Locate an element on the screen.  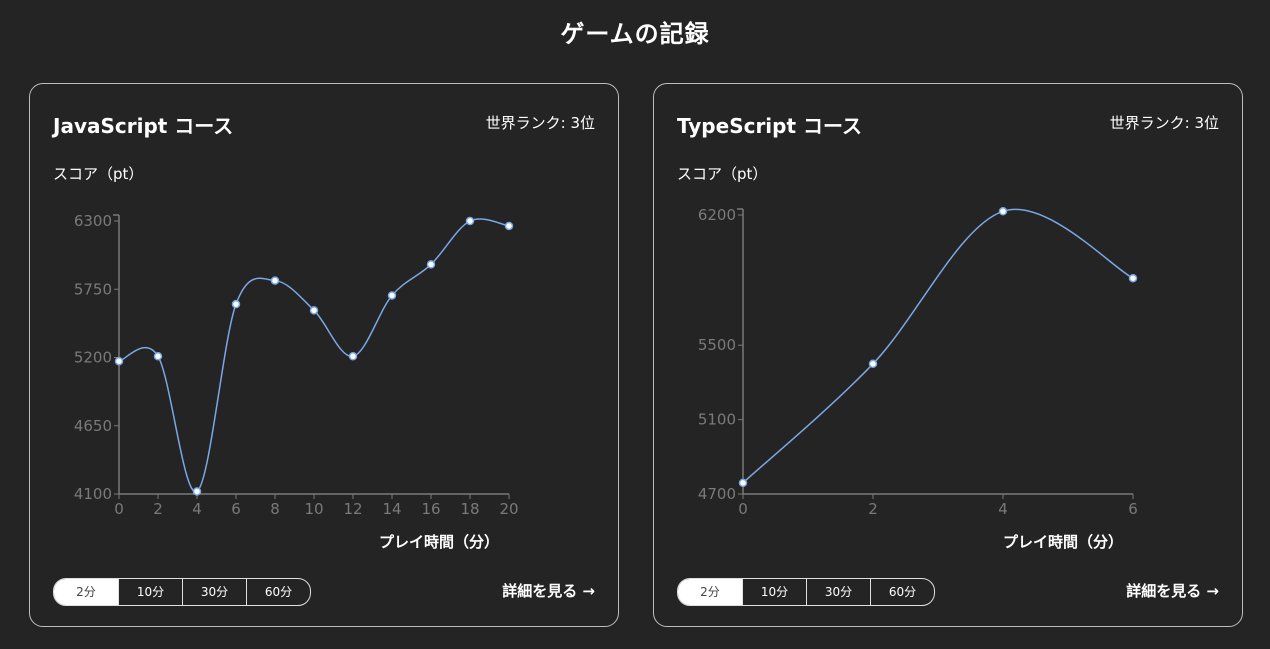
y-tick-label: 4700 is located at coordinates (717, 494).